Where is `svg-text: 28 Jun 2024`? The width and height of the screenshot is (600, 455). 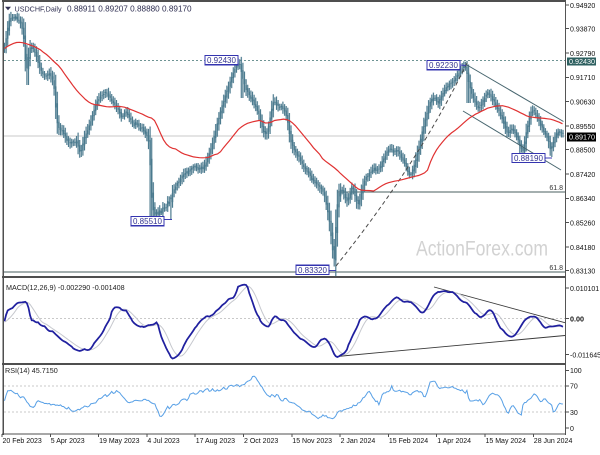
svg-text: 28 Jun 2024 is located at coordinates (553, 441).